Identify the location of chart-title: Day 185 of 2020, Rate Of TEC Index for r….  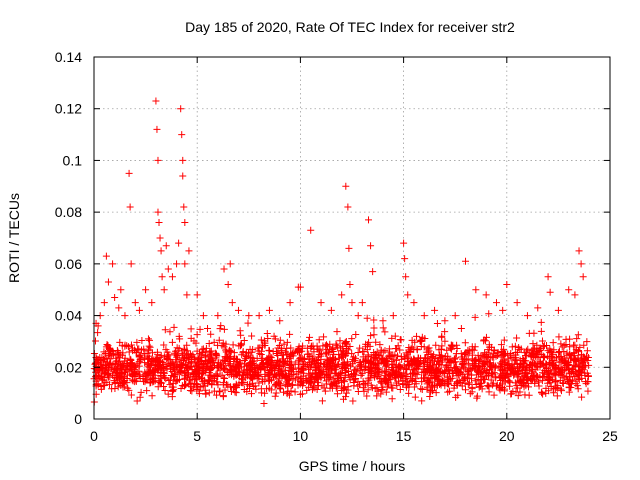
(350, 27).